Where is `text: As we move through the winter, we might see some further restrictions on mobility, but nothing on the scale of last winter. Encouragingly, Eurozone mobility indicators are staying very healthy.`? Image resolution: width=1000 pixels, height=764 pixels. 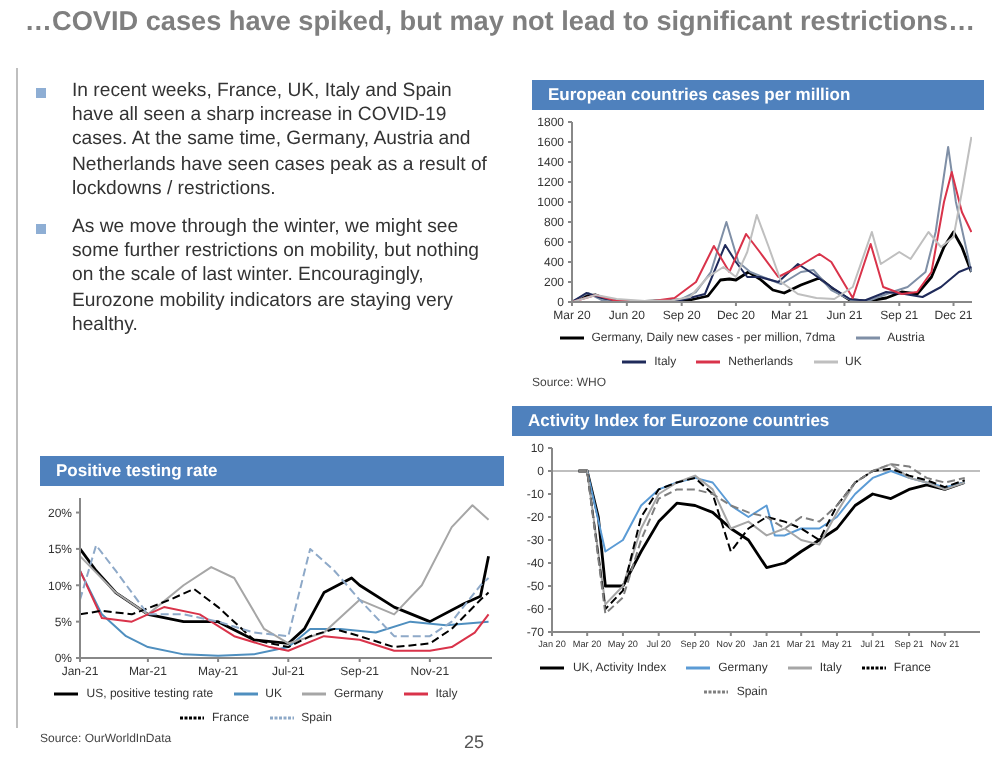
text: As we move through the winter, we might see some further restrictions on mobility, but nothing on the scale of last winter. Encouragingly, Eurozone mobility indicators are staying very healthy. is located at coordinates (277, 277).